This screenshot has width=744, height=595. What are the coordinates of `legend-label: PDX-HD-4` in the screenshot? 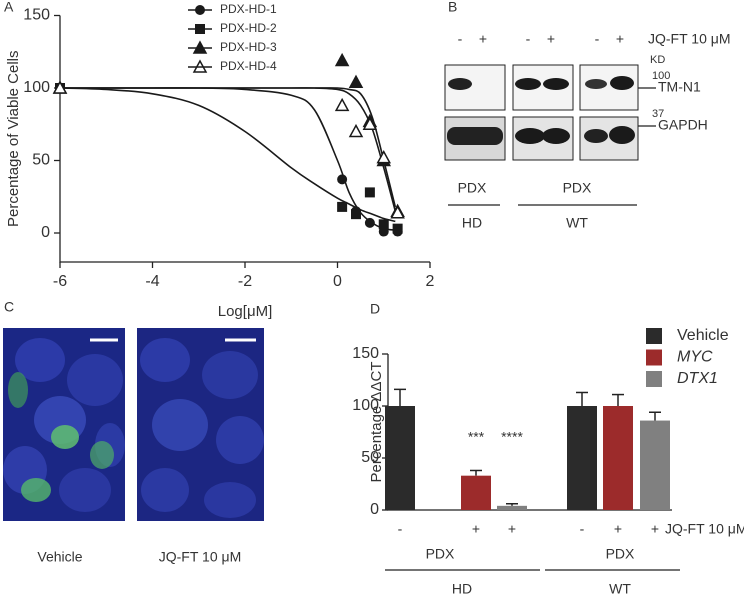 It's located at (248, 66).